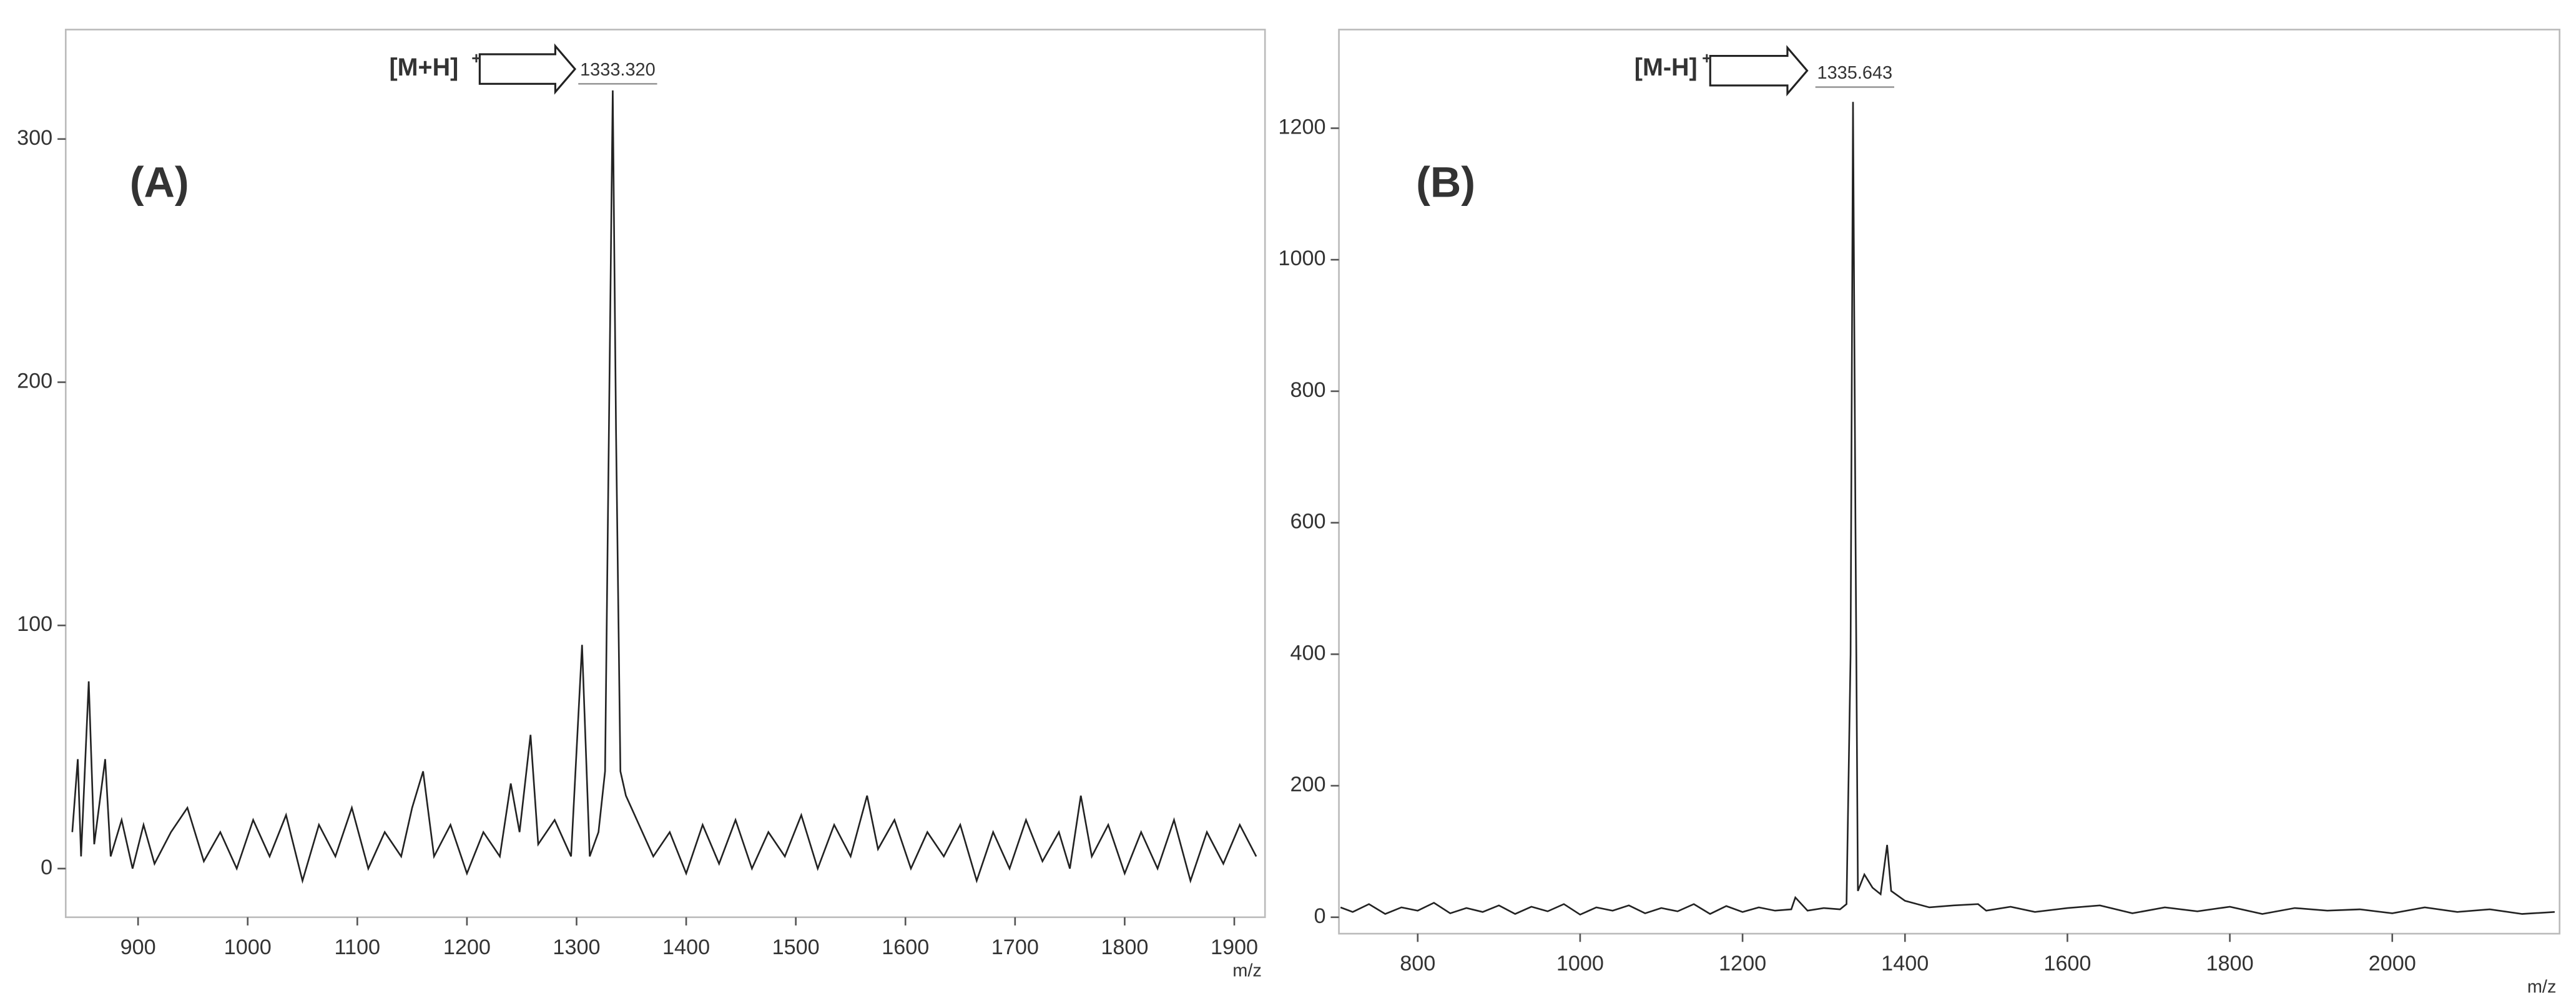 This screenshot has width=2576, height=1006. I want to click on y-tick-label: 600, so click(1307, 522).